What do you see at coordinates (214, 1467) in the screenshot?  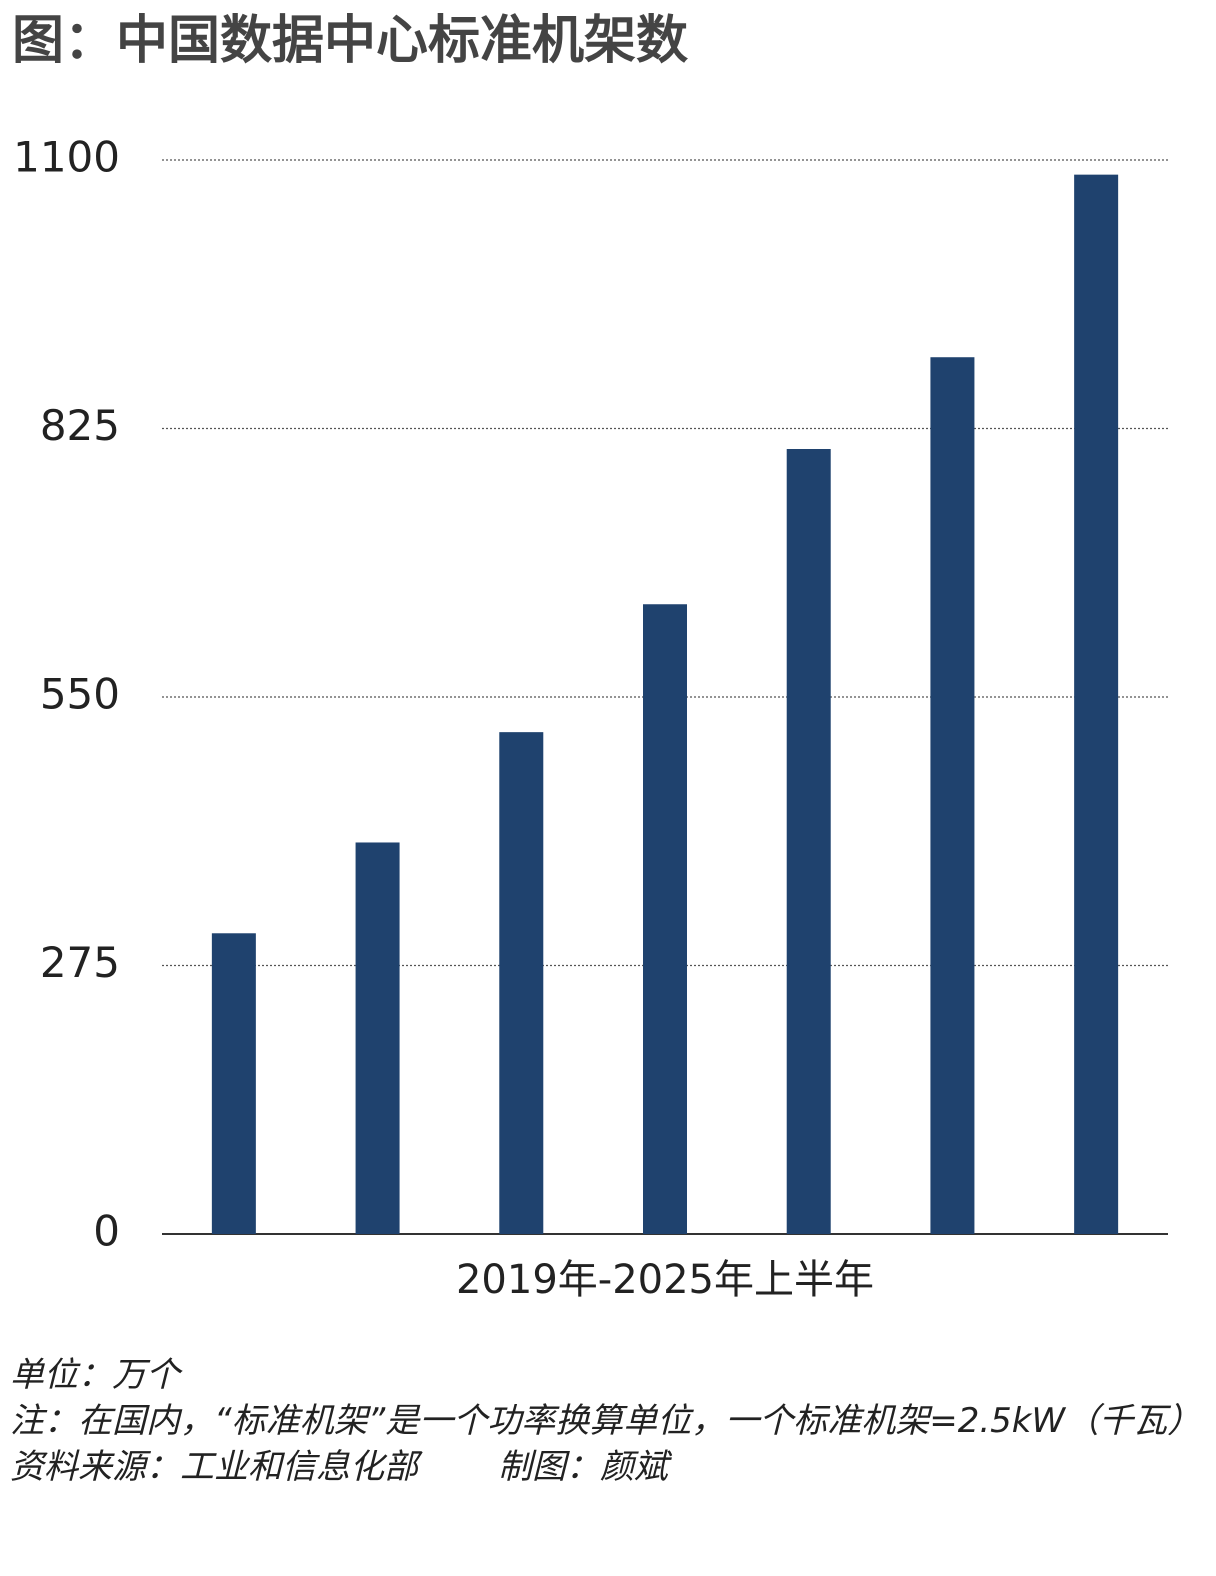 I see `source: 资料来源：工业和信息化部` at bounding box center [214, 1467].